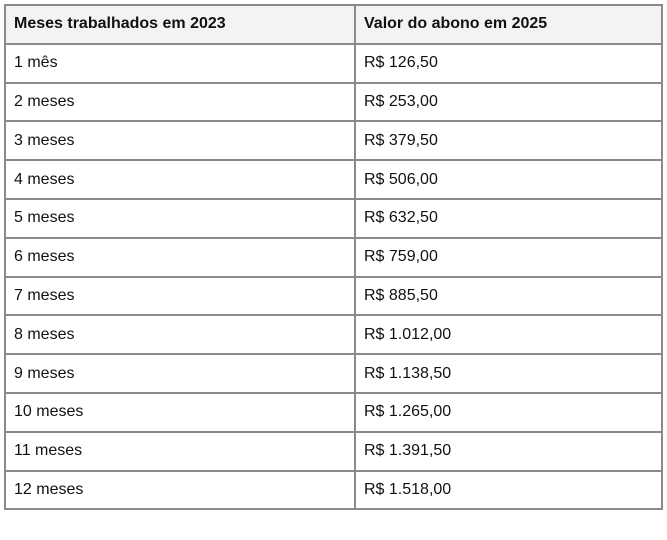 This screenshot has width=667, height=540. What do you see at coordinates (508, 102) in the screenshot?
I see `value-cell: R$ 253,00` at bounding box center [508, 102].